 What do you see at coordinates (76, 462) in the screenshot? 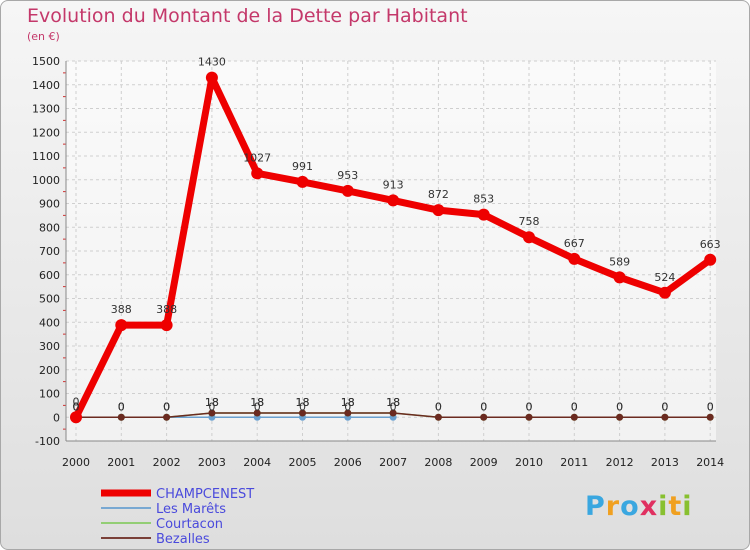
I see `x-tick-label: 2000` at bounding box center [76, 462].